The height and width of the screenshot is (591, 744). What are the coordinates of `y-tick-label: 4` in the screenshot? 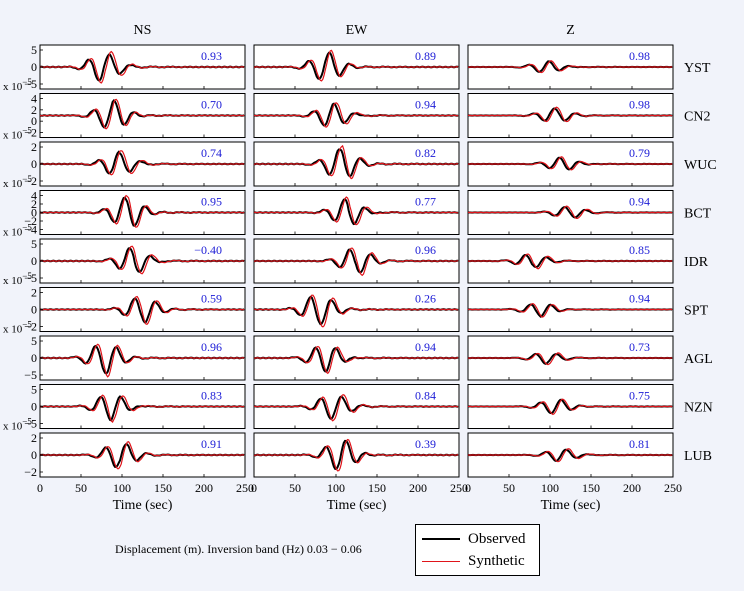 It's located at (34, 196).